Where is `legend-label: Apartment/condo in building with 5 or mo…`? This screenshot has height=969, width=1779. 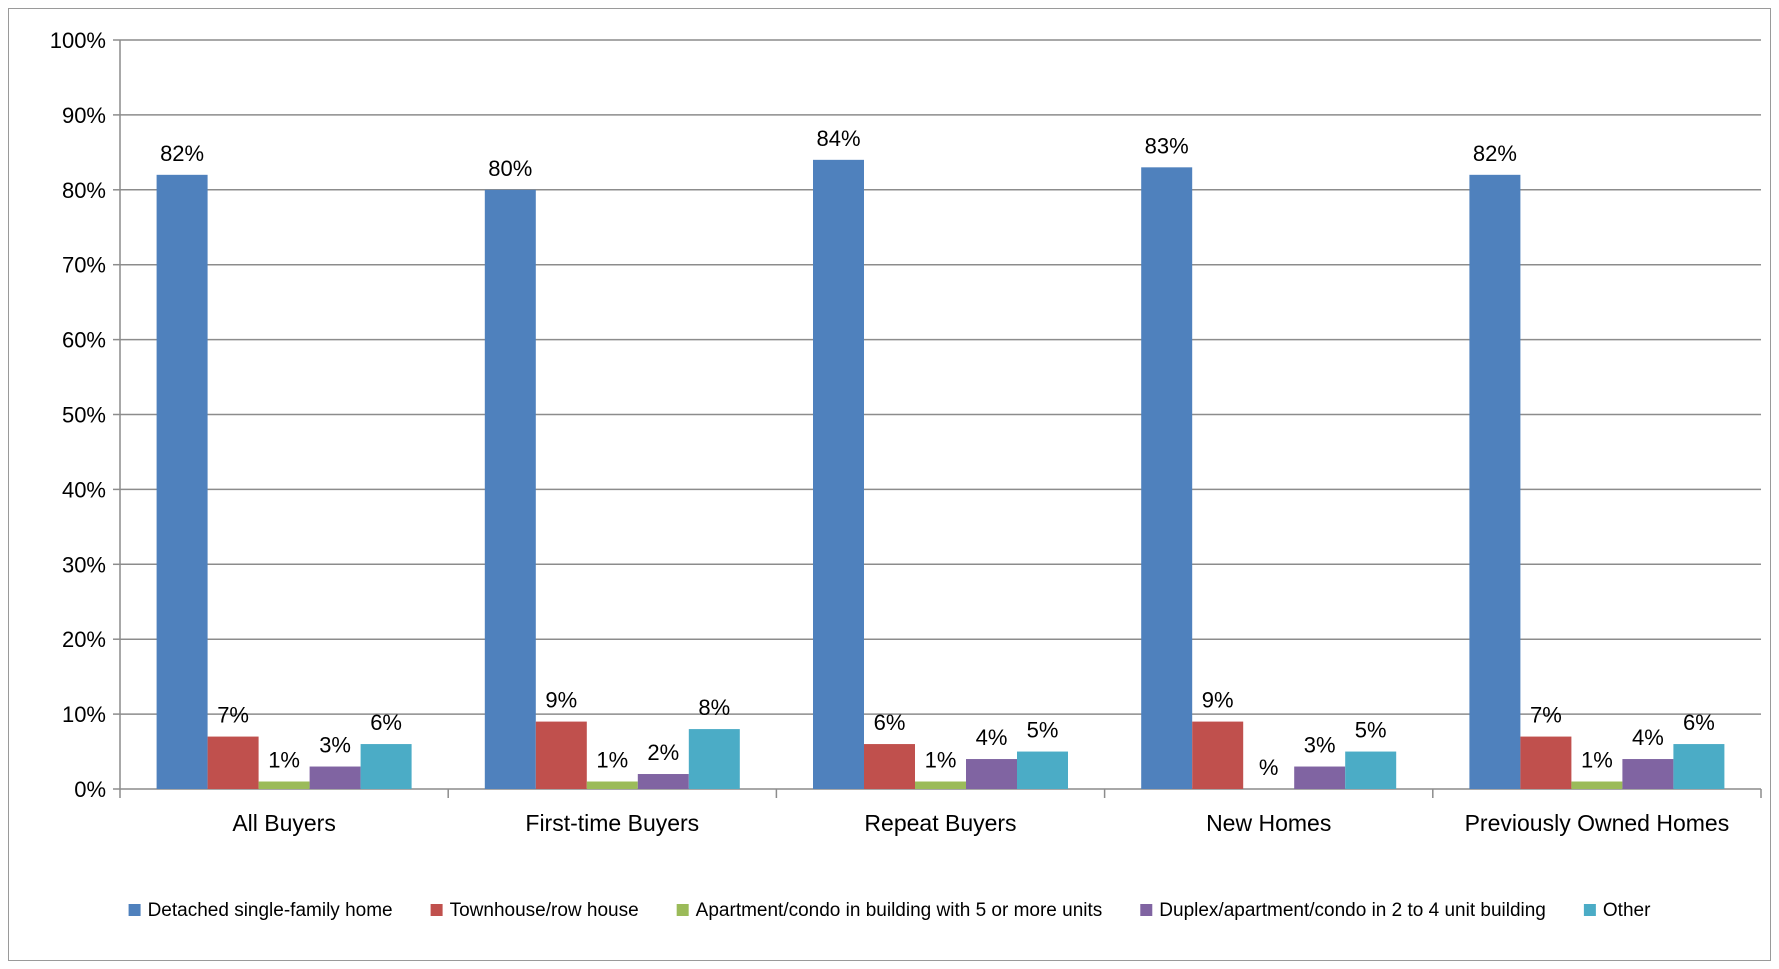 legend-label: Apartment/condo in building with 5 or mo… is located at coordinates (899, 910).